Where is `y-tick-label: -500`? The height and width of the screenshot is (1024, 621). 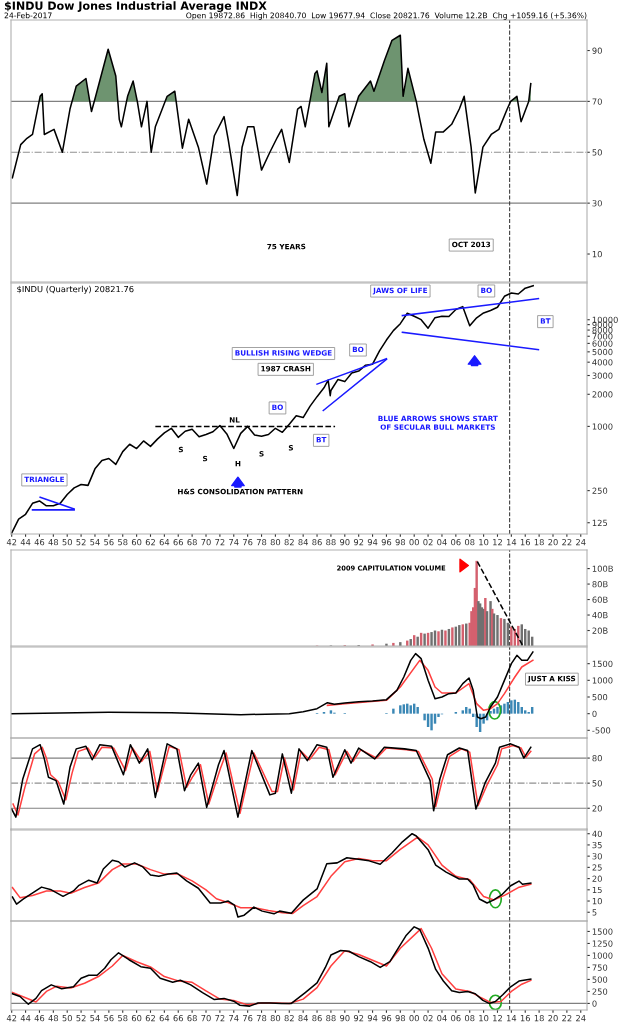 y-tick-label: -500 is located at coordinates (601, 730).